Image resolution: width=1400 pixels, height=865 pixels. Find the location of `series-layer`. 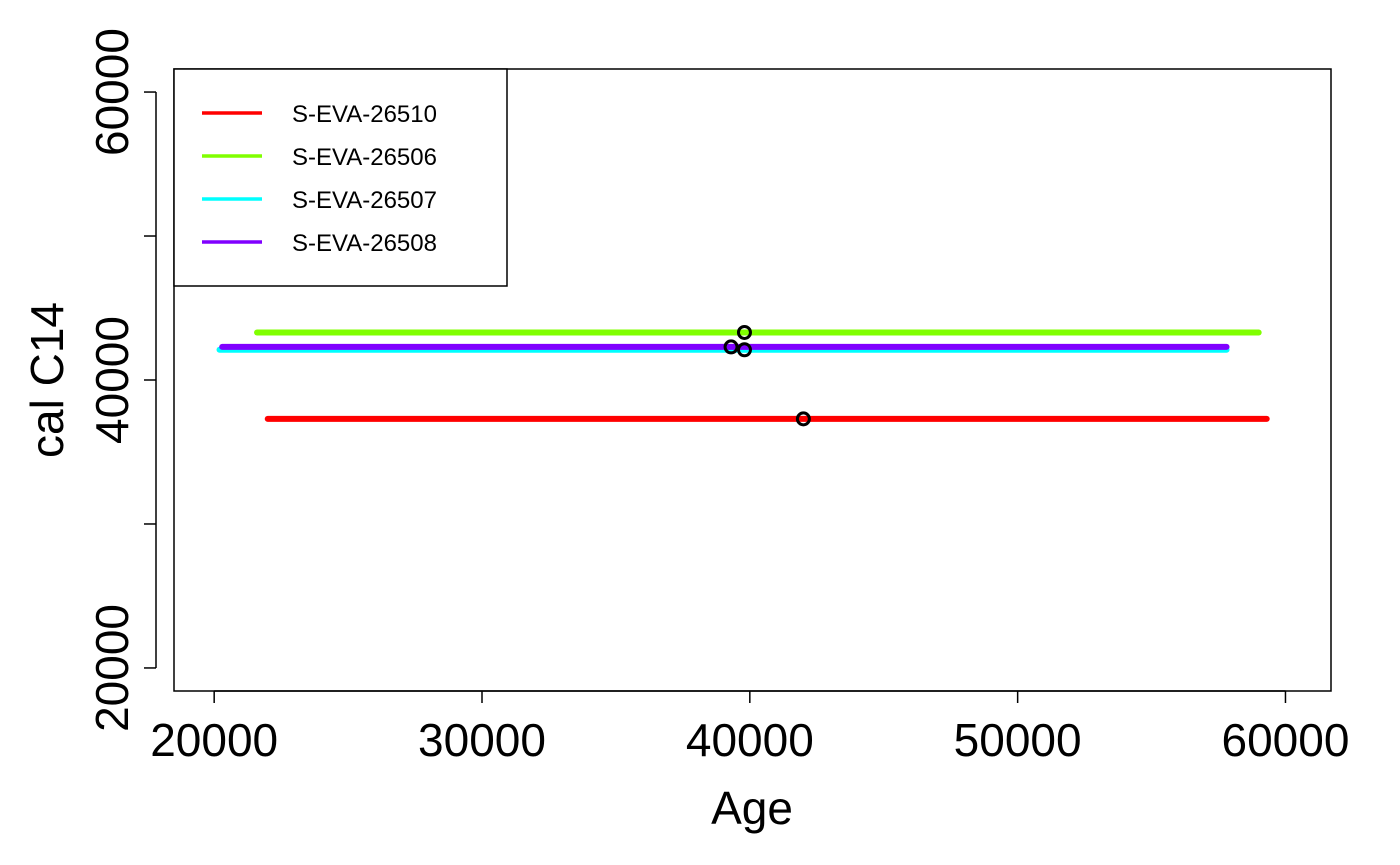

series-layer is located at coordinates (743, 375).